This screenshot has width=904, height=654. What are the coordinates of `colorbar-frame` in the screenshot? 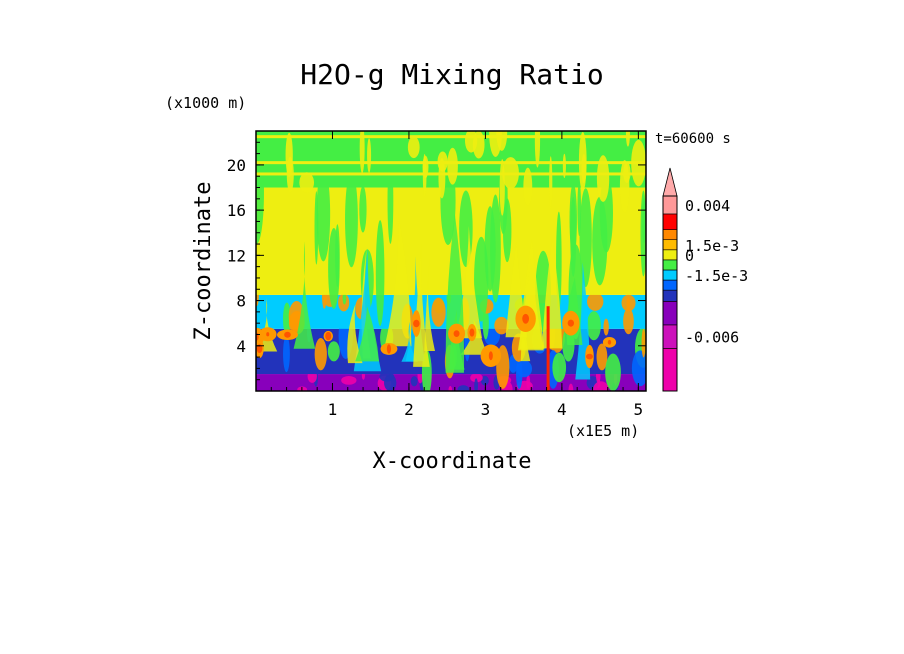 It's located at (670, 293).